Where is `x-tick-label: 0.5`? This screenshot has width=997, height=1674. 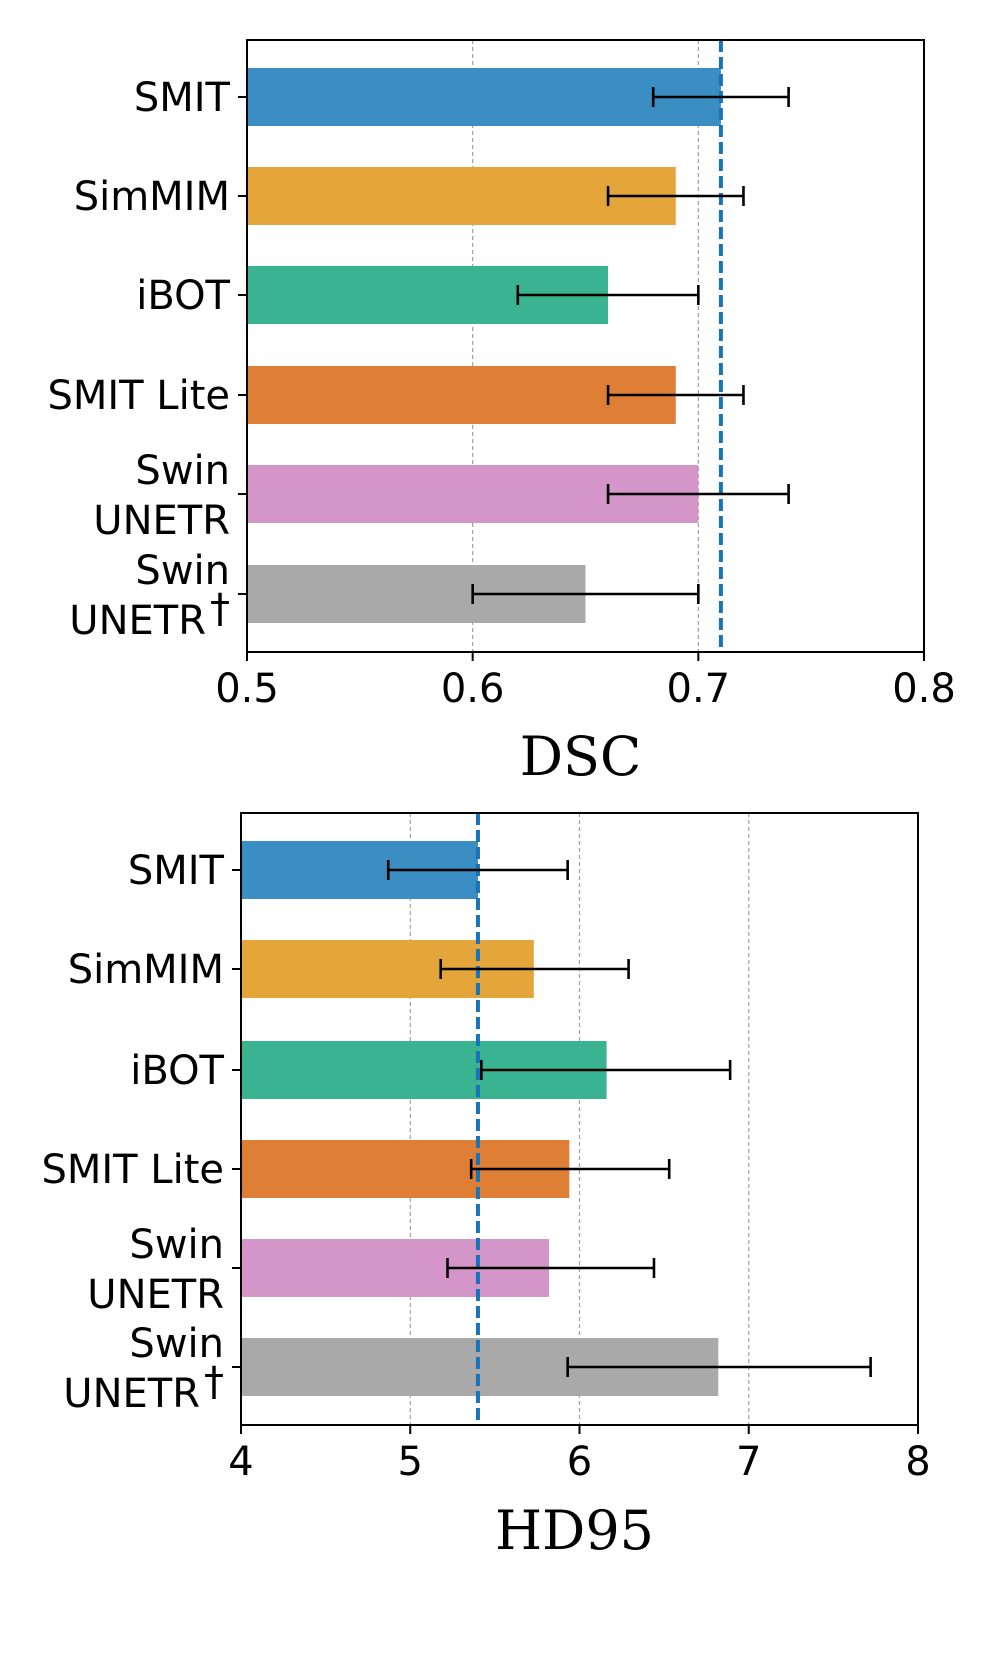 x-tick-label: 0.5 is located at coordinates (247, 689).